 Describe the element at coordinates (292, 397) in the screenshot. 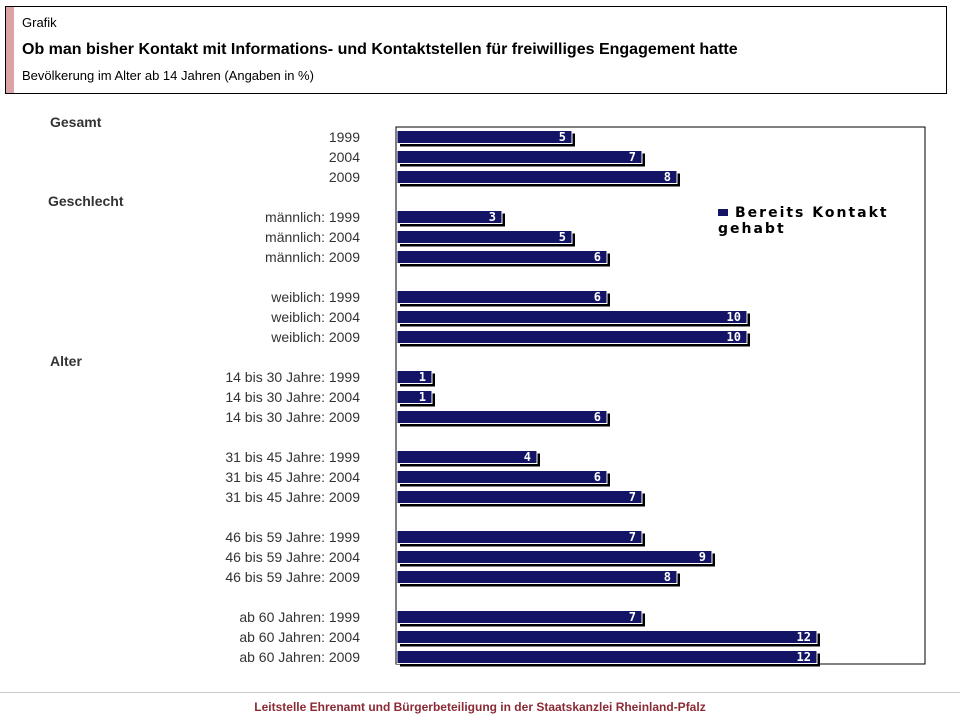

I see `category-label: 14 bis 30 Jahre: 2004` at that location.